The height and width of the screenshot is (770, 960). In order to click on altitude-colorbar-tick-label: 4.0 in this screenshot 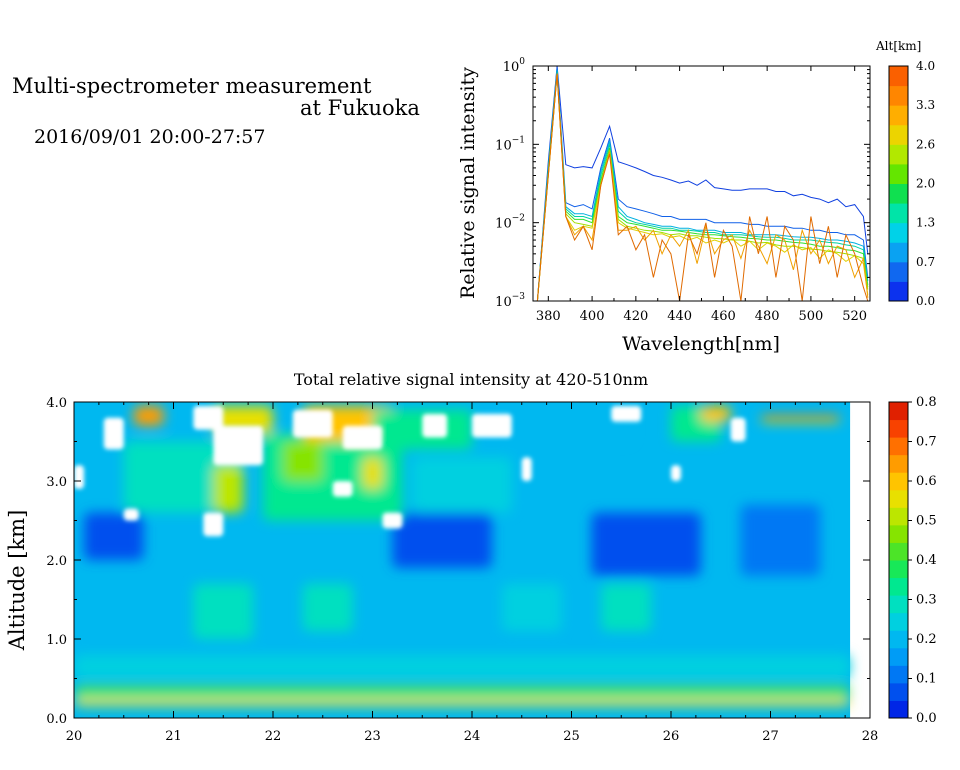, I will do `click(925, 66)`.